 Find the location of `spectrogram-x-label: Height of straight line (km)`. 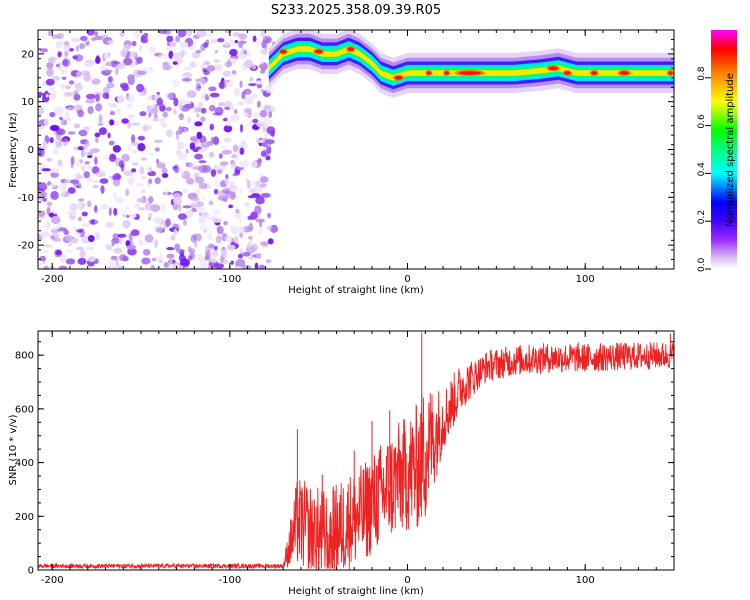

spectrogram-x-label: Height of straight line (km) is located at coordinates (356, 290).